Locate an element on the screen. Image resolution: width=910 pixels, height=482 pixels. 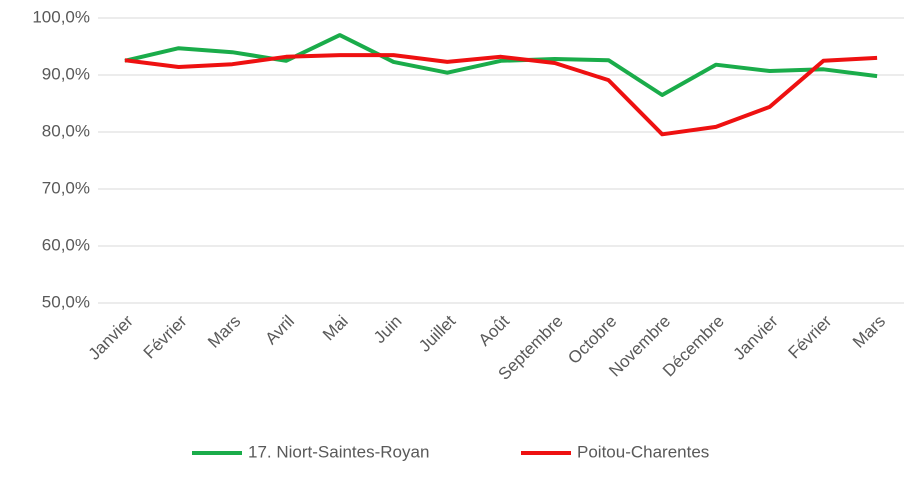
y-tick-label: 60,0% is located at coordinates (66, 244).